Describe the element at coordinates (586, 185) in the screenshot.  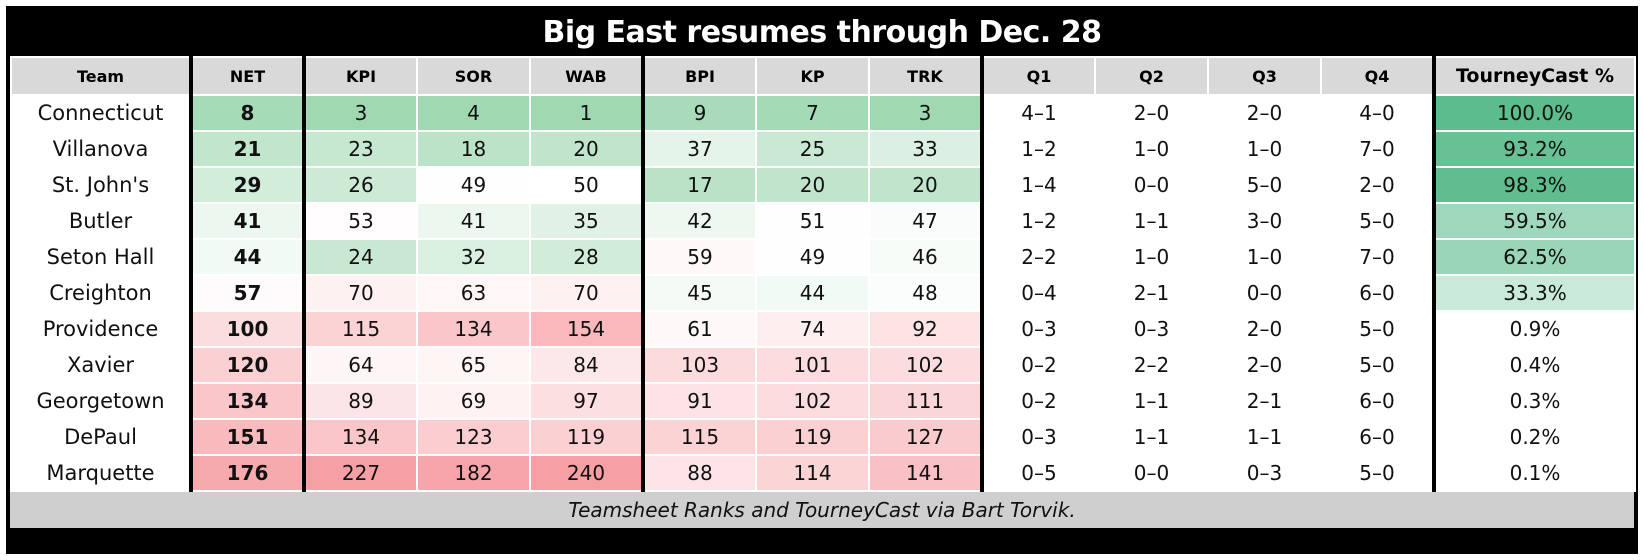
I see `cell: 50` at that location.